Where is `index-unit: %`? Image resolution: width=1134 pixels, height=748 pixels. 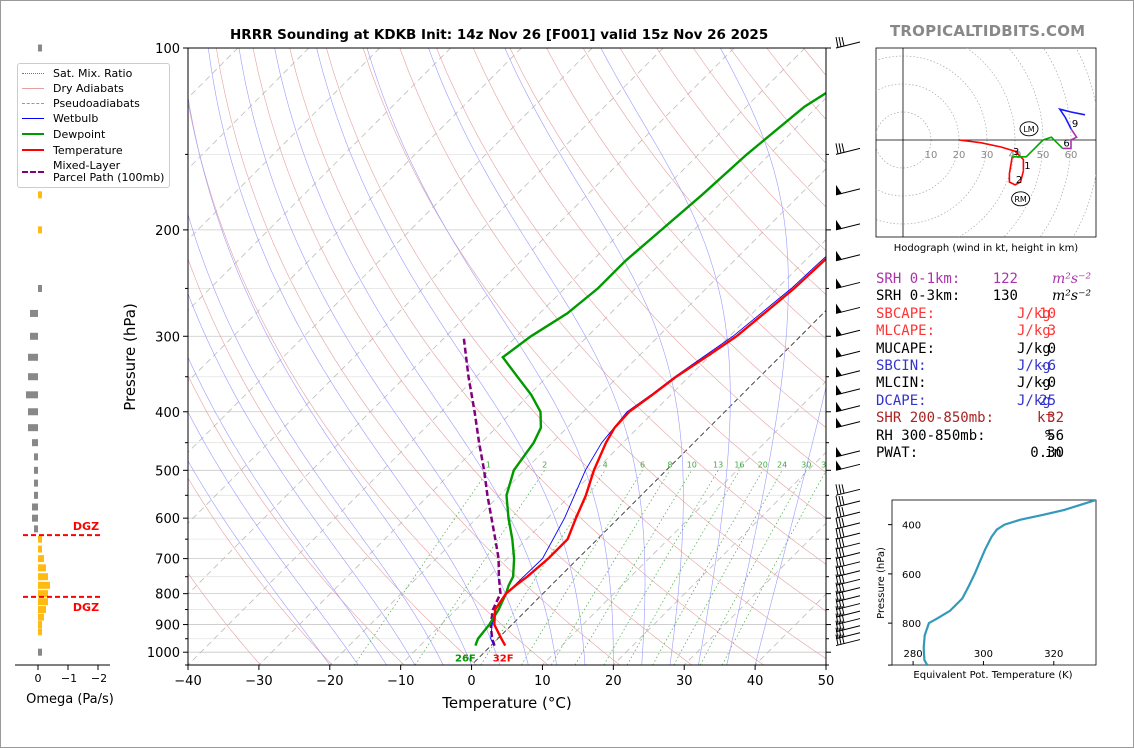 index-unit: % is located at coordinates (1049, 435).